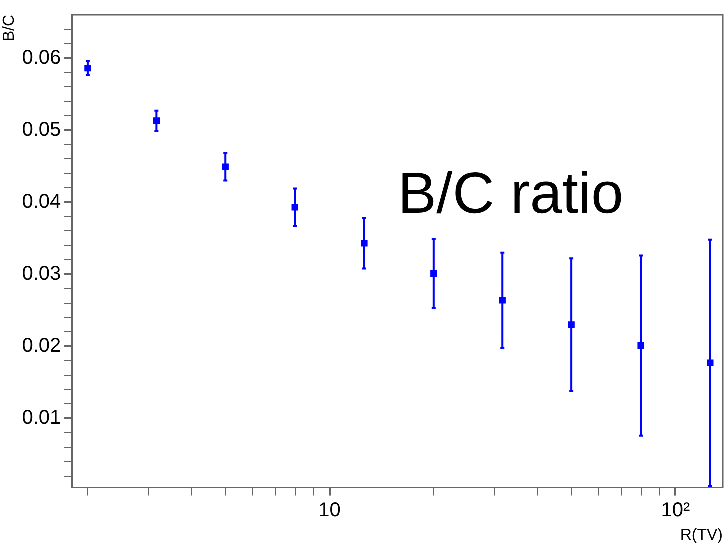 The height and width of the screenshot is (545, 728). I want to click on y-tick-label: 0.05, so click(42, 129).